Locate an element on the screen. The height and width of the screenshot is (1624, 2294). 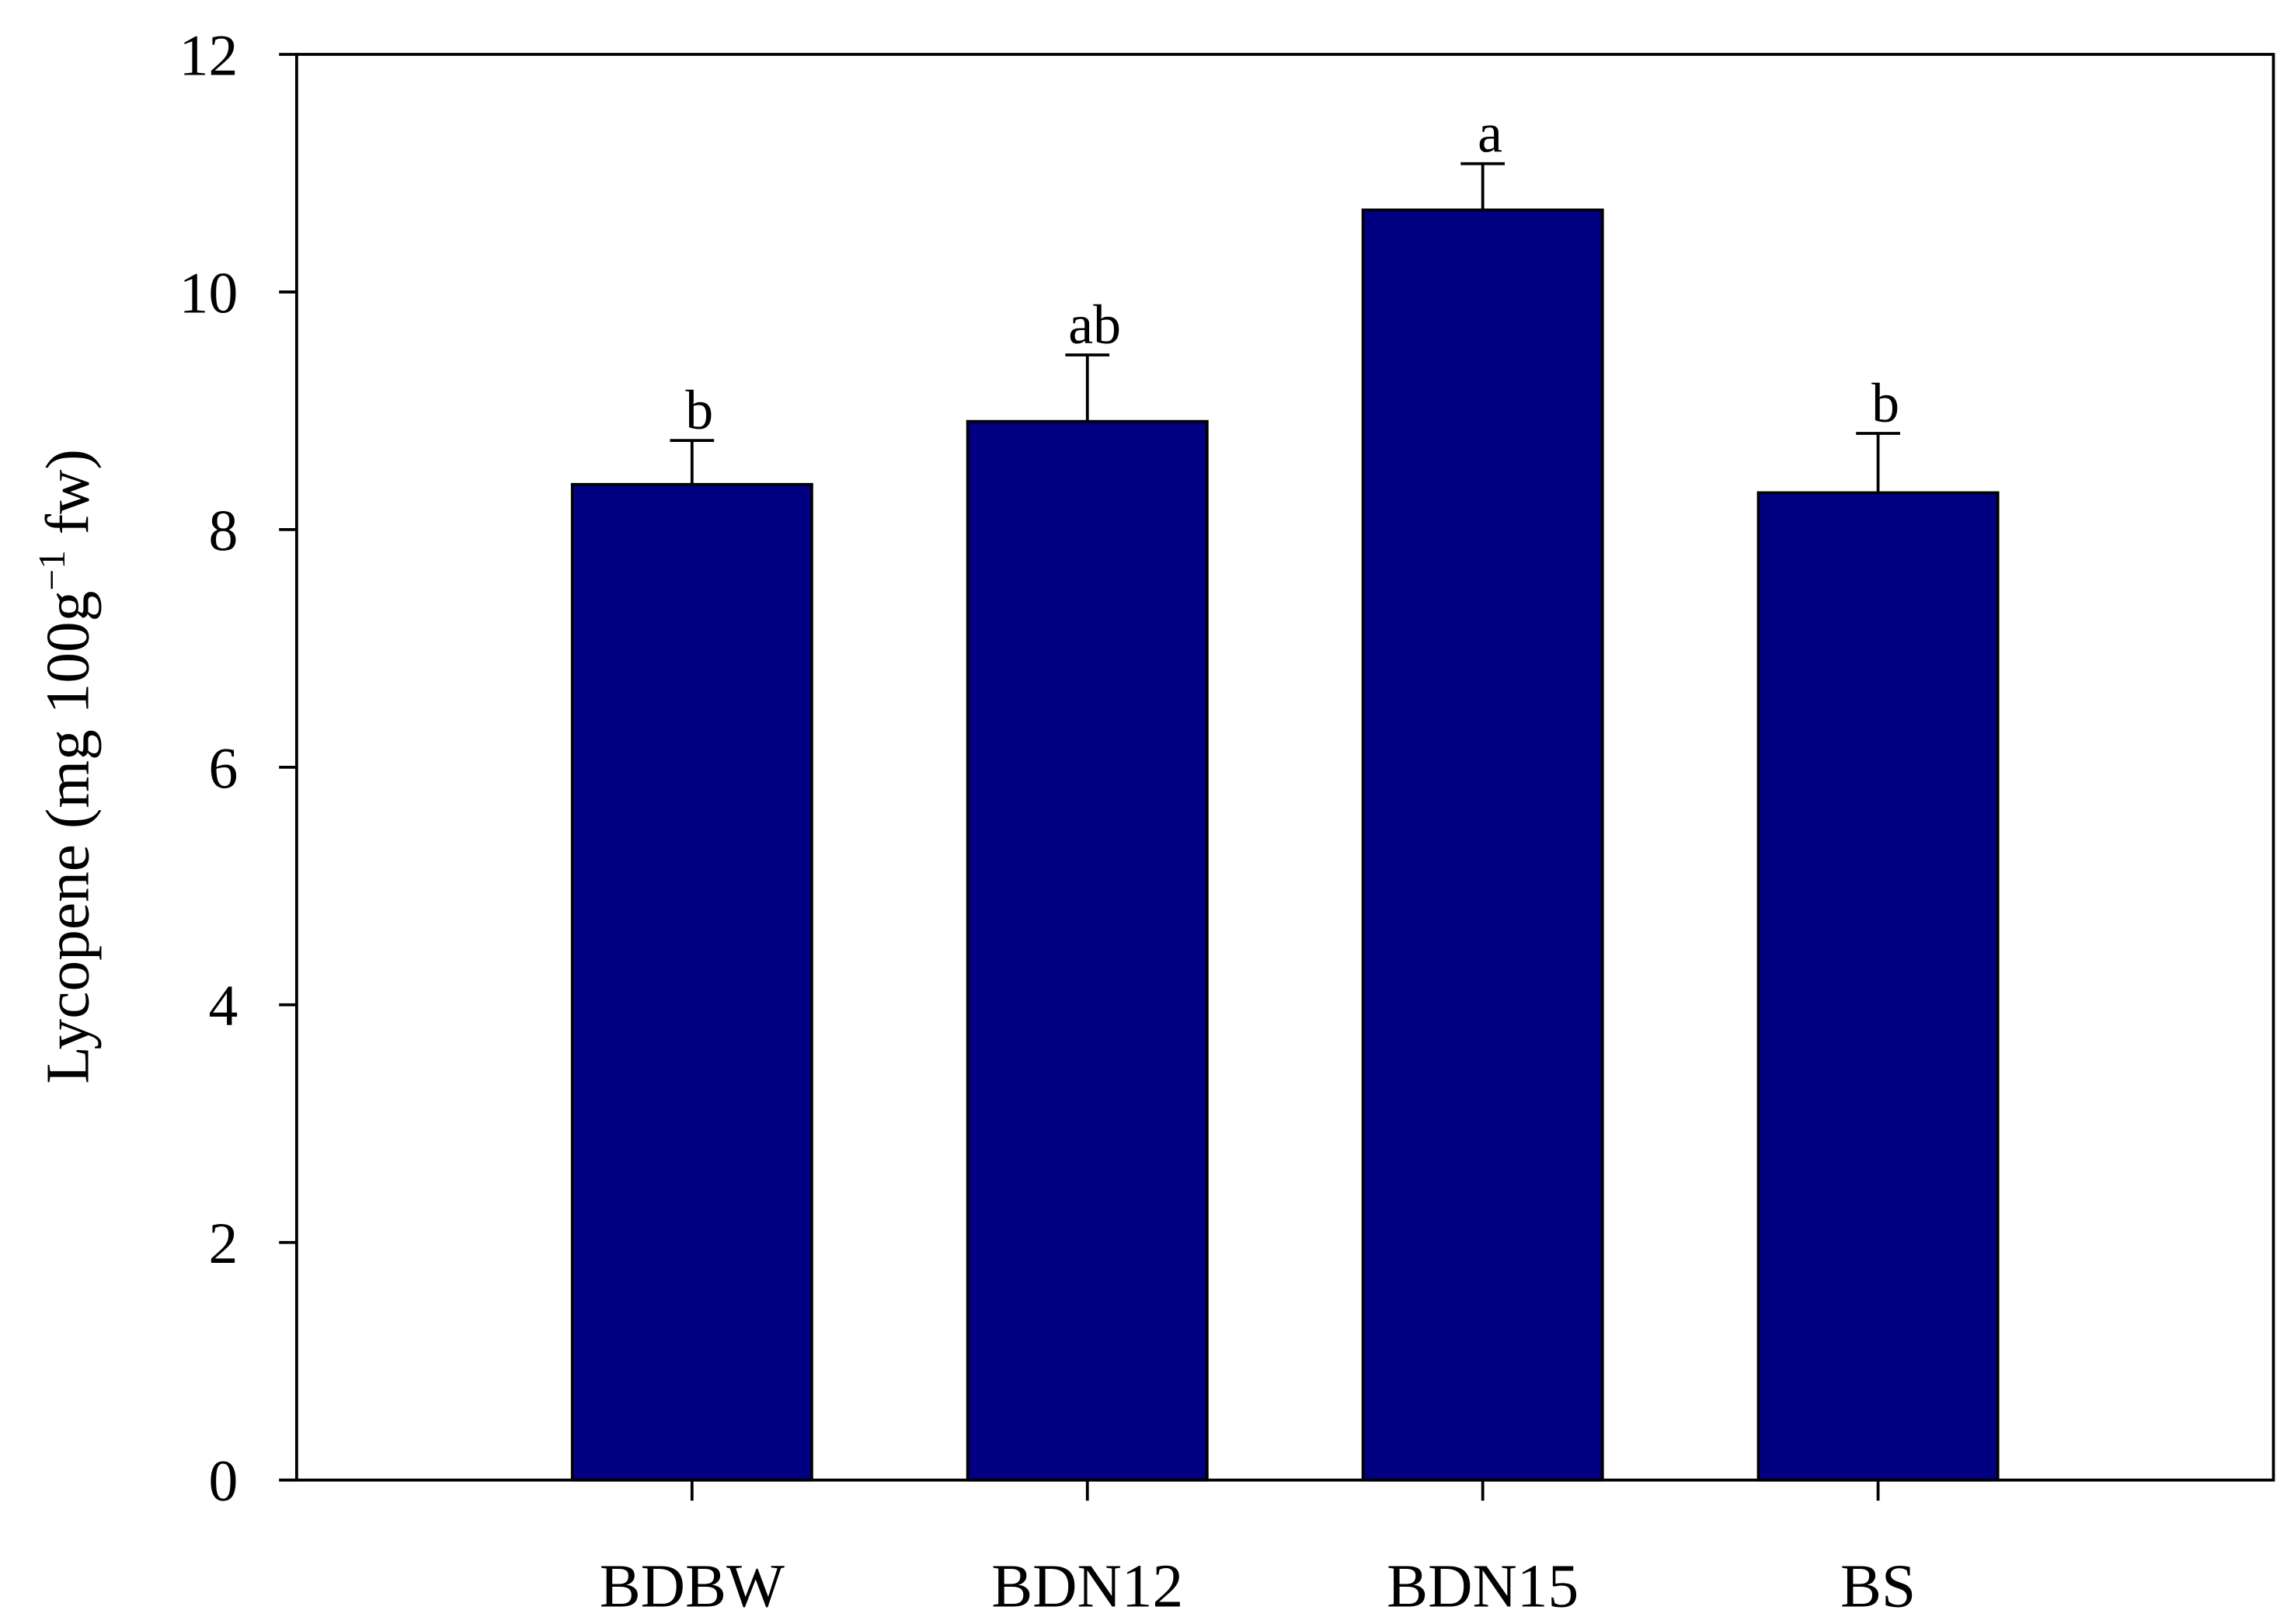
y-label-sup: −1 is located at coordinates (51, 570).